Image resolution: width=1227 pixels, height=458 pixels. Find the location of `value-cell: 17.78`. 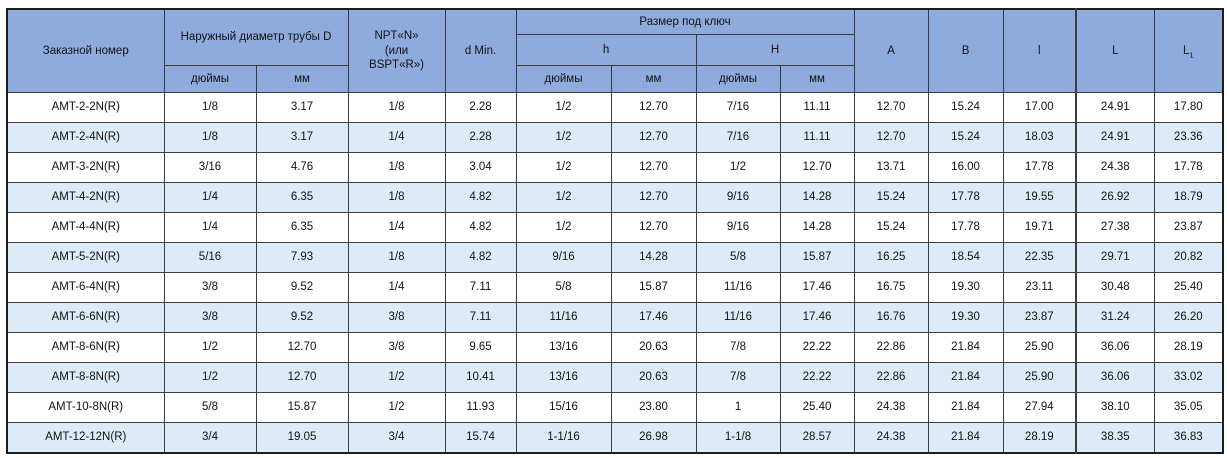

value-cell: 17.78 is located at coordinates (1039, 167).